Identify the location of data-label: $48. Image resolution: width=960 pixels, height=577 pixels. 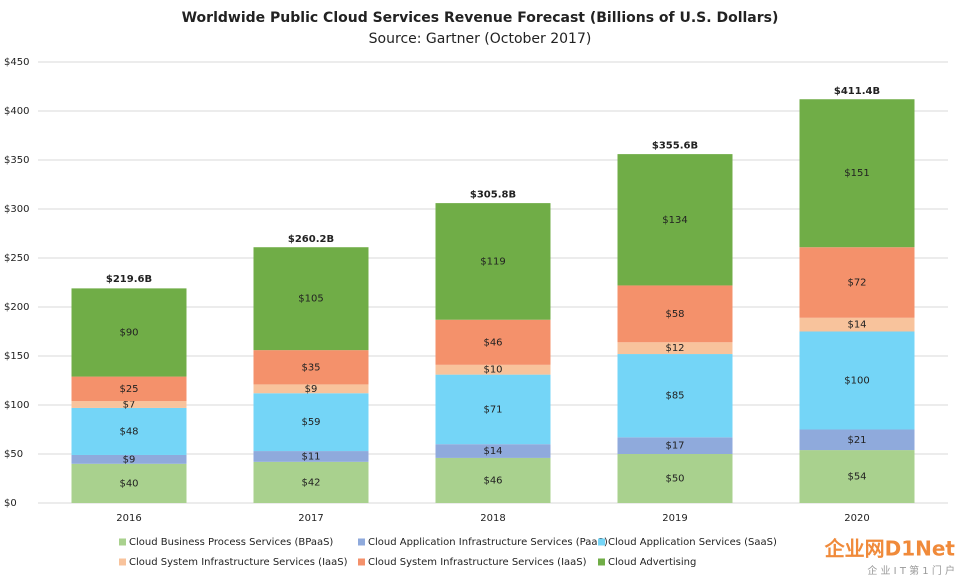
(128, 431).